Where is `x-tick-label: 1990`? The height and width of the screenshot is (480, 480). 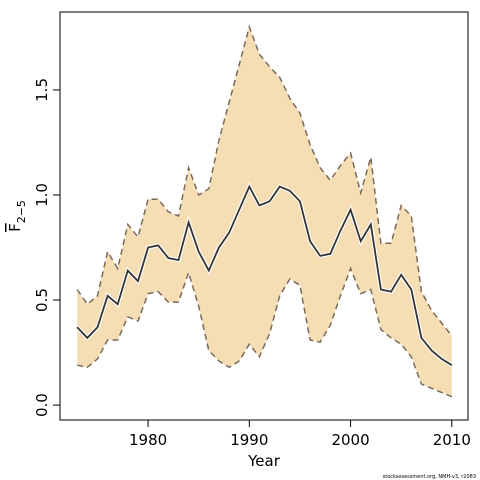 x-tick-label: 1990 is located at coordinates (249, 440).